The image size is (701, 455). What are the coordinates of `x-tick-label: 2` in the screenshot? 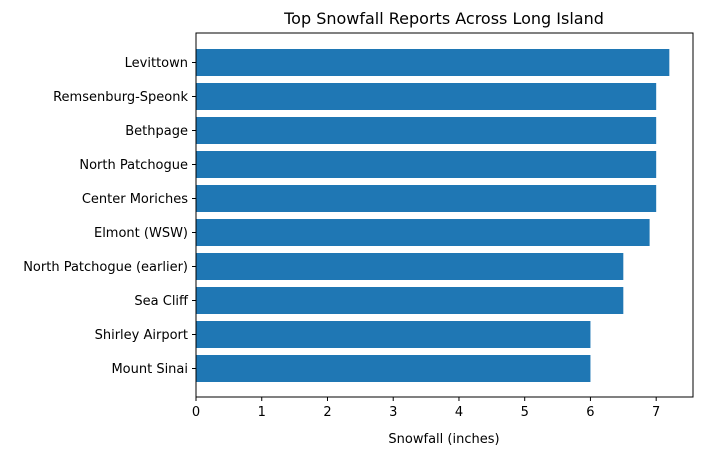 It's located at (327, 412).